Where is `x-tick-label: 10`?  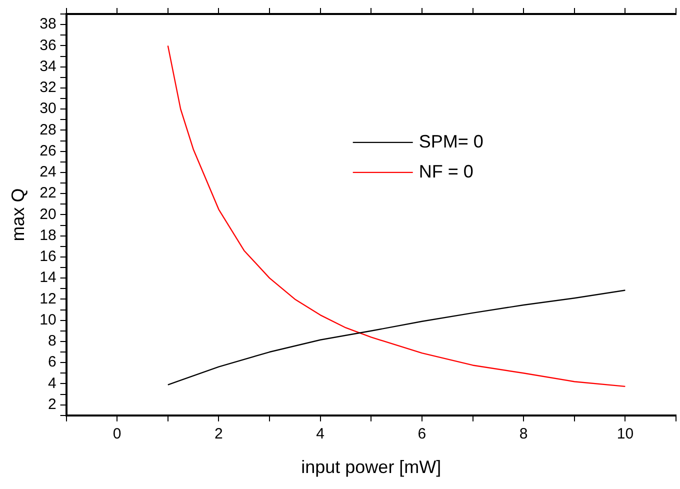 x-tick-label: 10 is located at coordinates (625, 434).